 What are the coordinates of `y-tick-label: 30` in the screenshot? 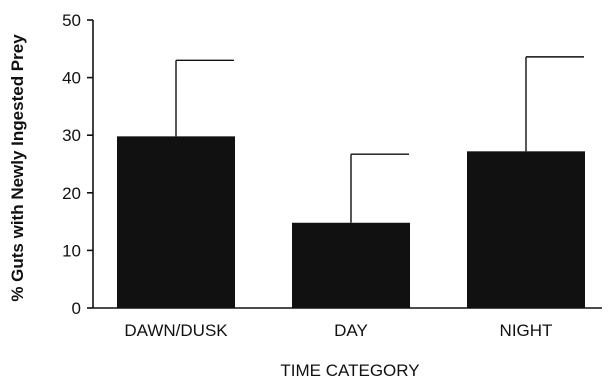 It's located at (71, 135).